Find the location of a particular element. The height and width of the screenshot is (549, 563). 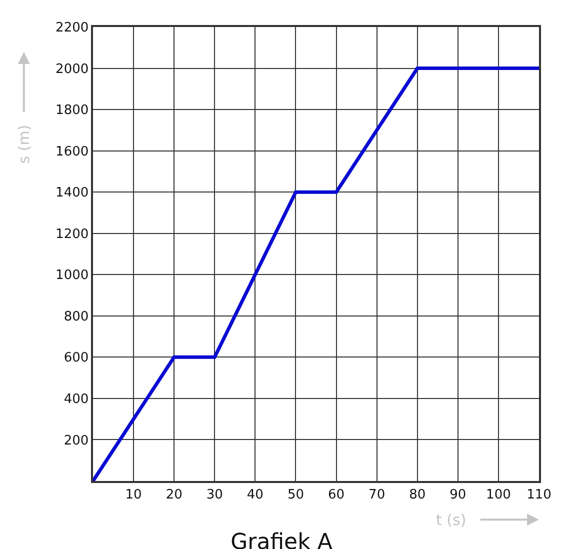

y-tick-label: 600 is located at coordinates (76, 358).